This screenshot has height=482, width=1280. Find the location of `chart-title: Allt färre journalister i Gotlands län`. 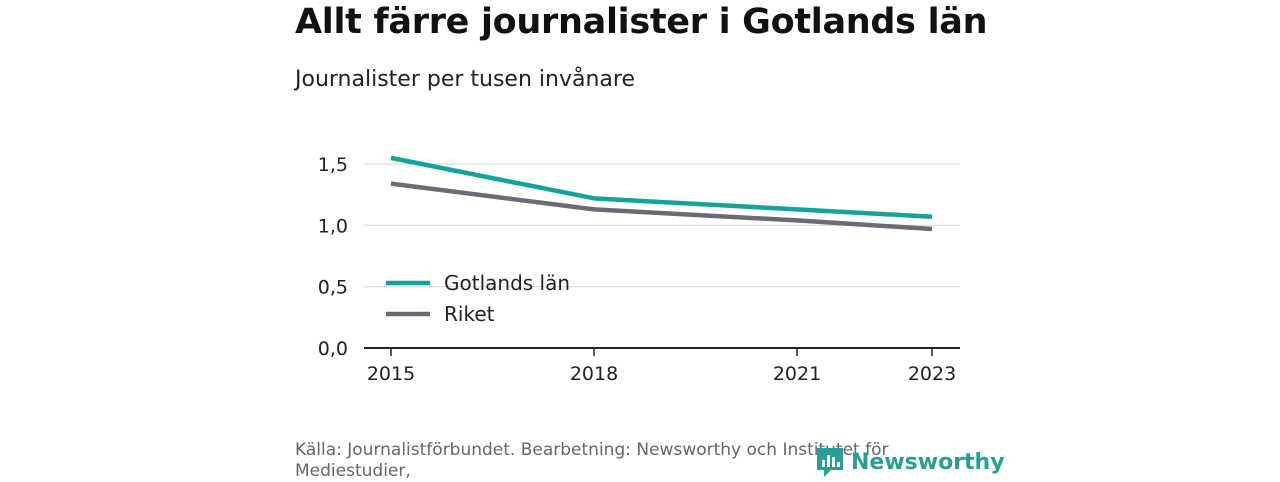

chart-title: Allt färre journalister i Gotlands län is located at coordinates (641, 22).